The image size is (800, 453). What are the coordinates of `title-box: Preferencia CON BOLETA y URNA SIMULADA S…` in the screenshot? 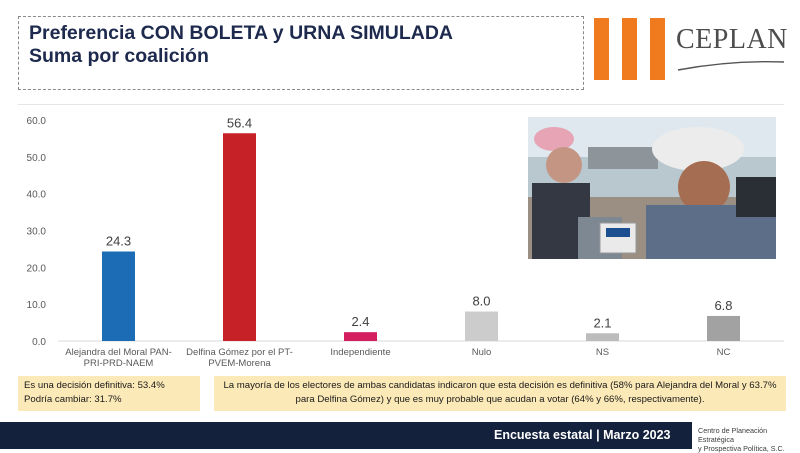 It's located at (301, 53).